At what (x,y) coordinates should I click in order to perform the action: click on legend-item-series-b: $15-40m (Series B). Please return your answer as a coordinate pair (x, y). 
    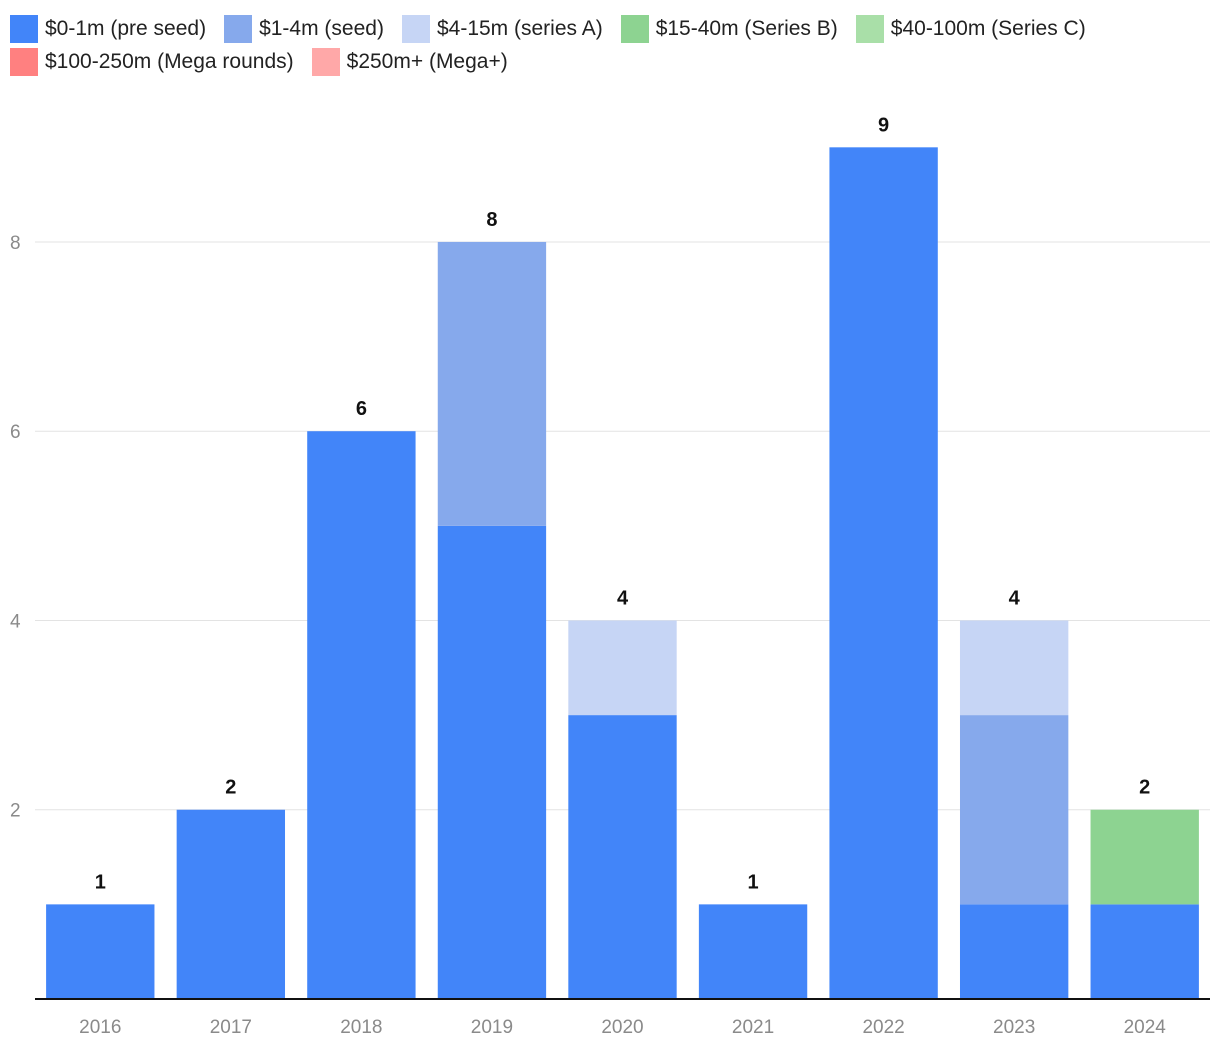
    Looking at the image, I should click on (729, 28).